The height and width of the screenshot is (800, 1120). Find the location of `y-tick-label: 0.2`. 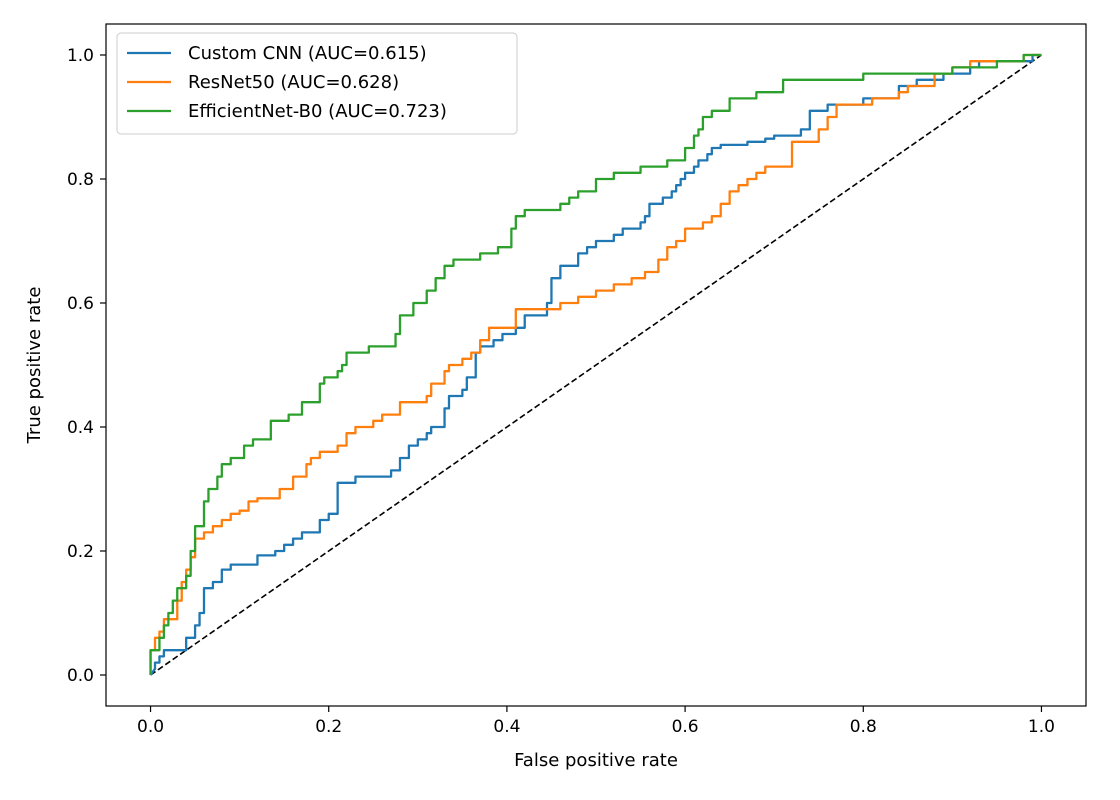

y-tick-label: 0.2 is located at coordinates (80, 552).